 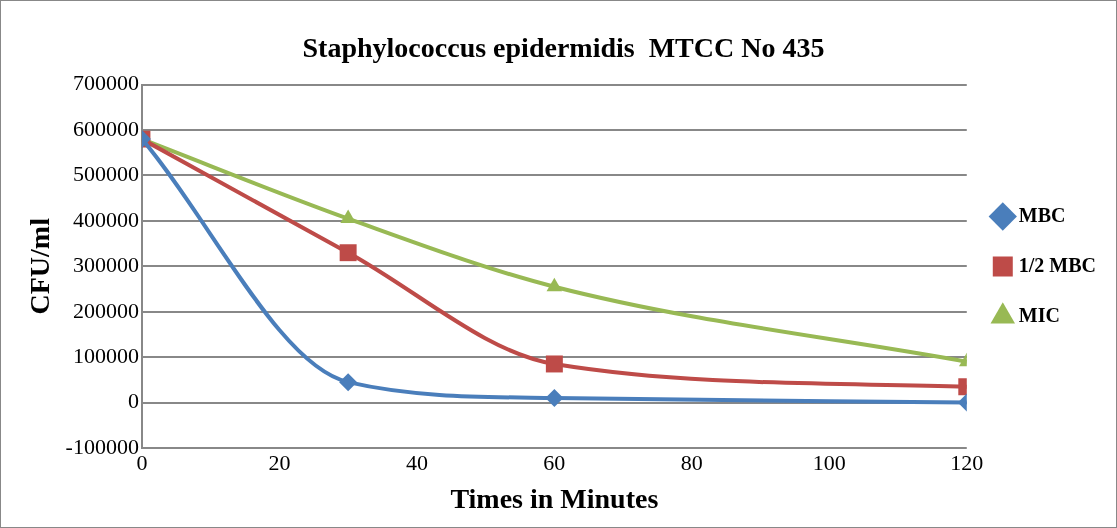 What do you see at coordinates (105, 83) in the screenshot?
I see `y-tick-label: 700000` at bounding box center [105, 83].